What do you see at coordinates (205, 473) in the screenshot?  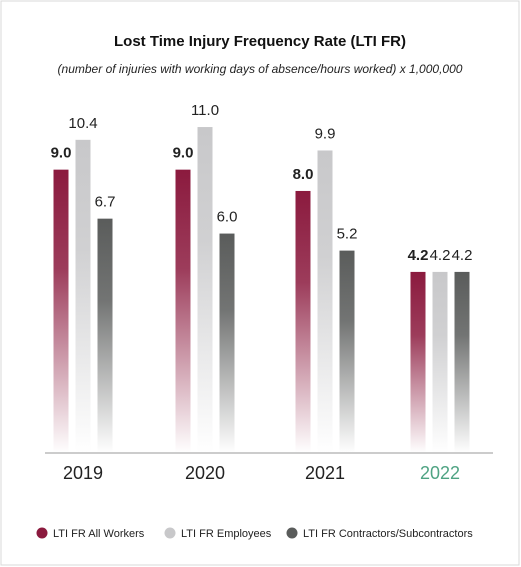 I see `x-tick-label: 2020` at bounding box center [205, 473].